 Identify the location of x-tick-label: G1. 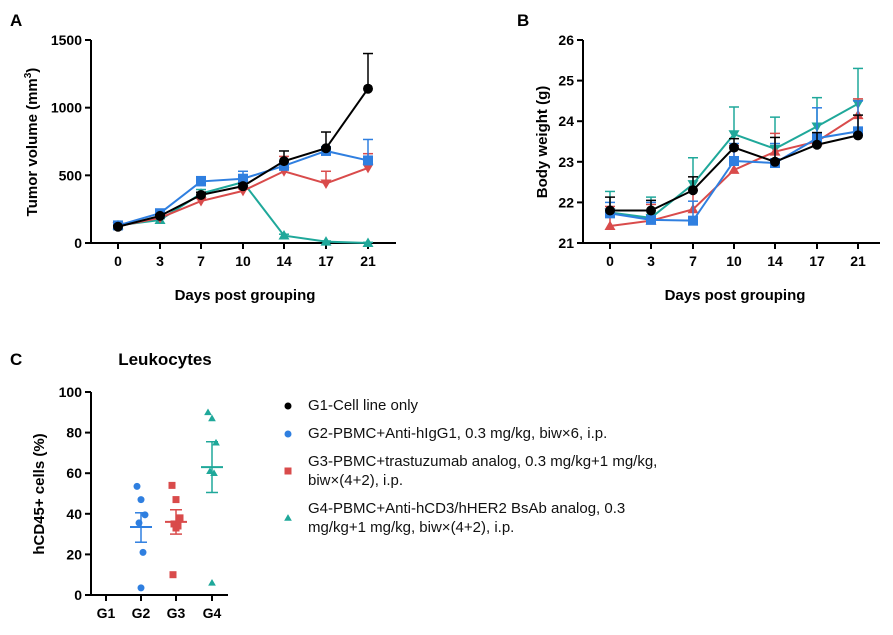
(106, 613).